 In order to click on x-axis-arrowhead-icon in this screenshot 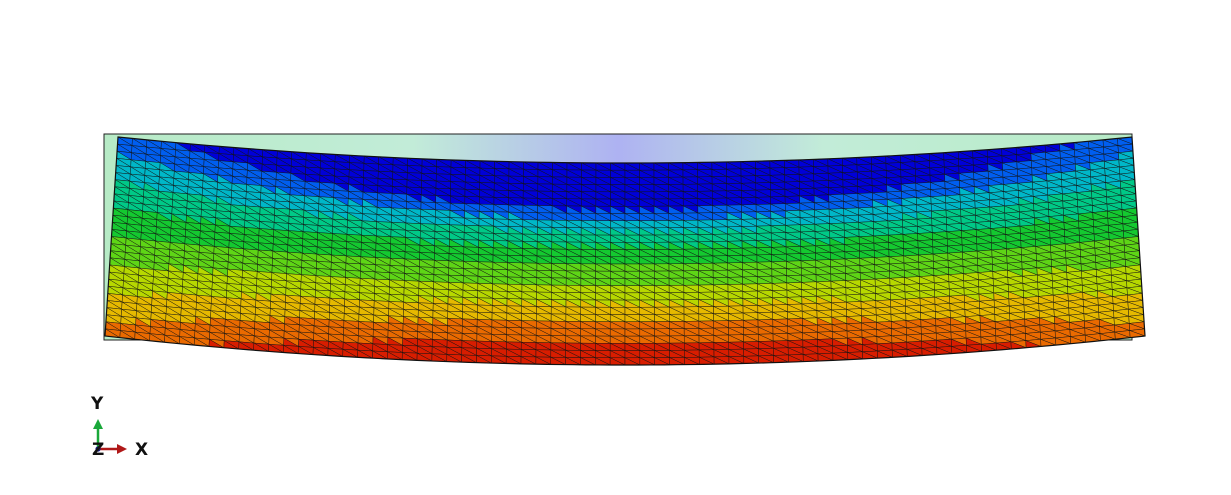, I will do `click(122, 449)`.